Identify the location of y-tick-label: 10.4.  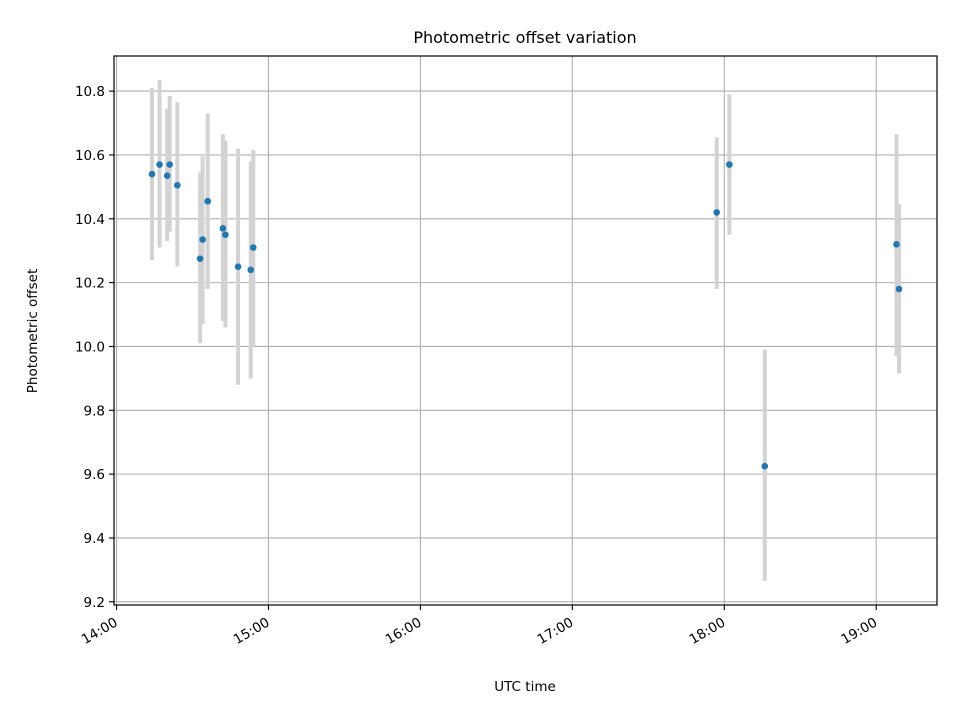
(90, 220).